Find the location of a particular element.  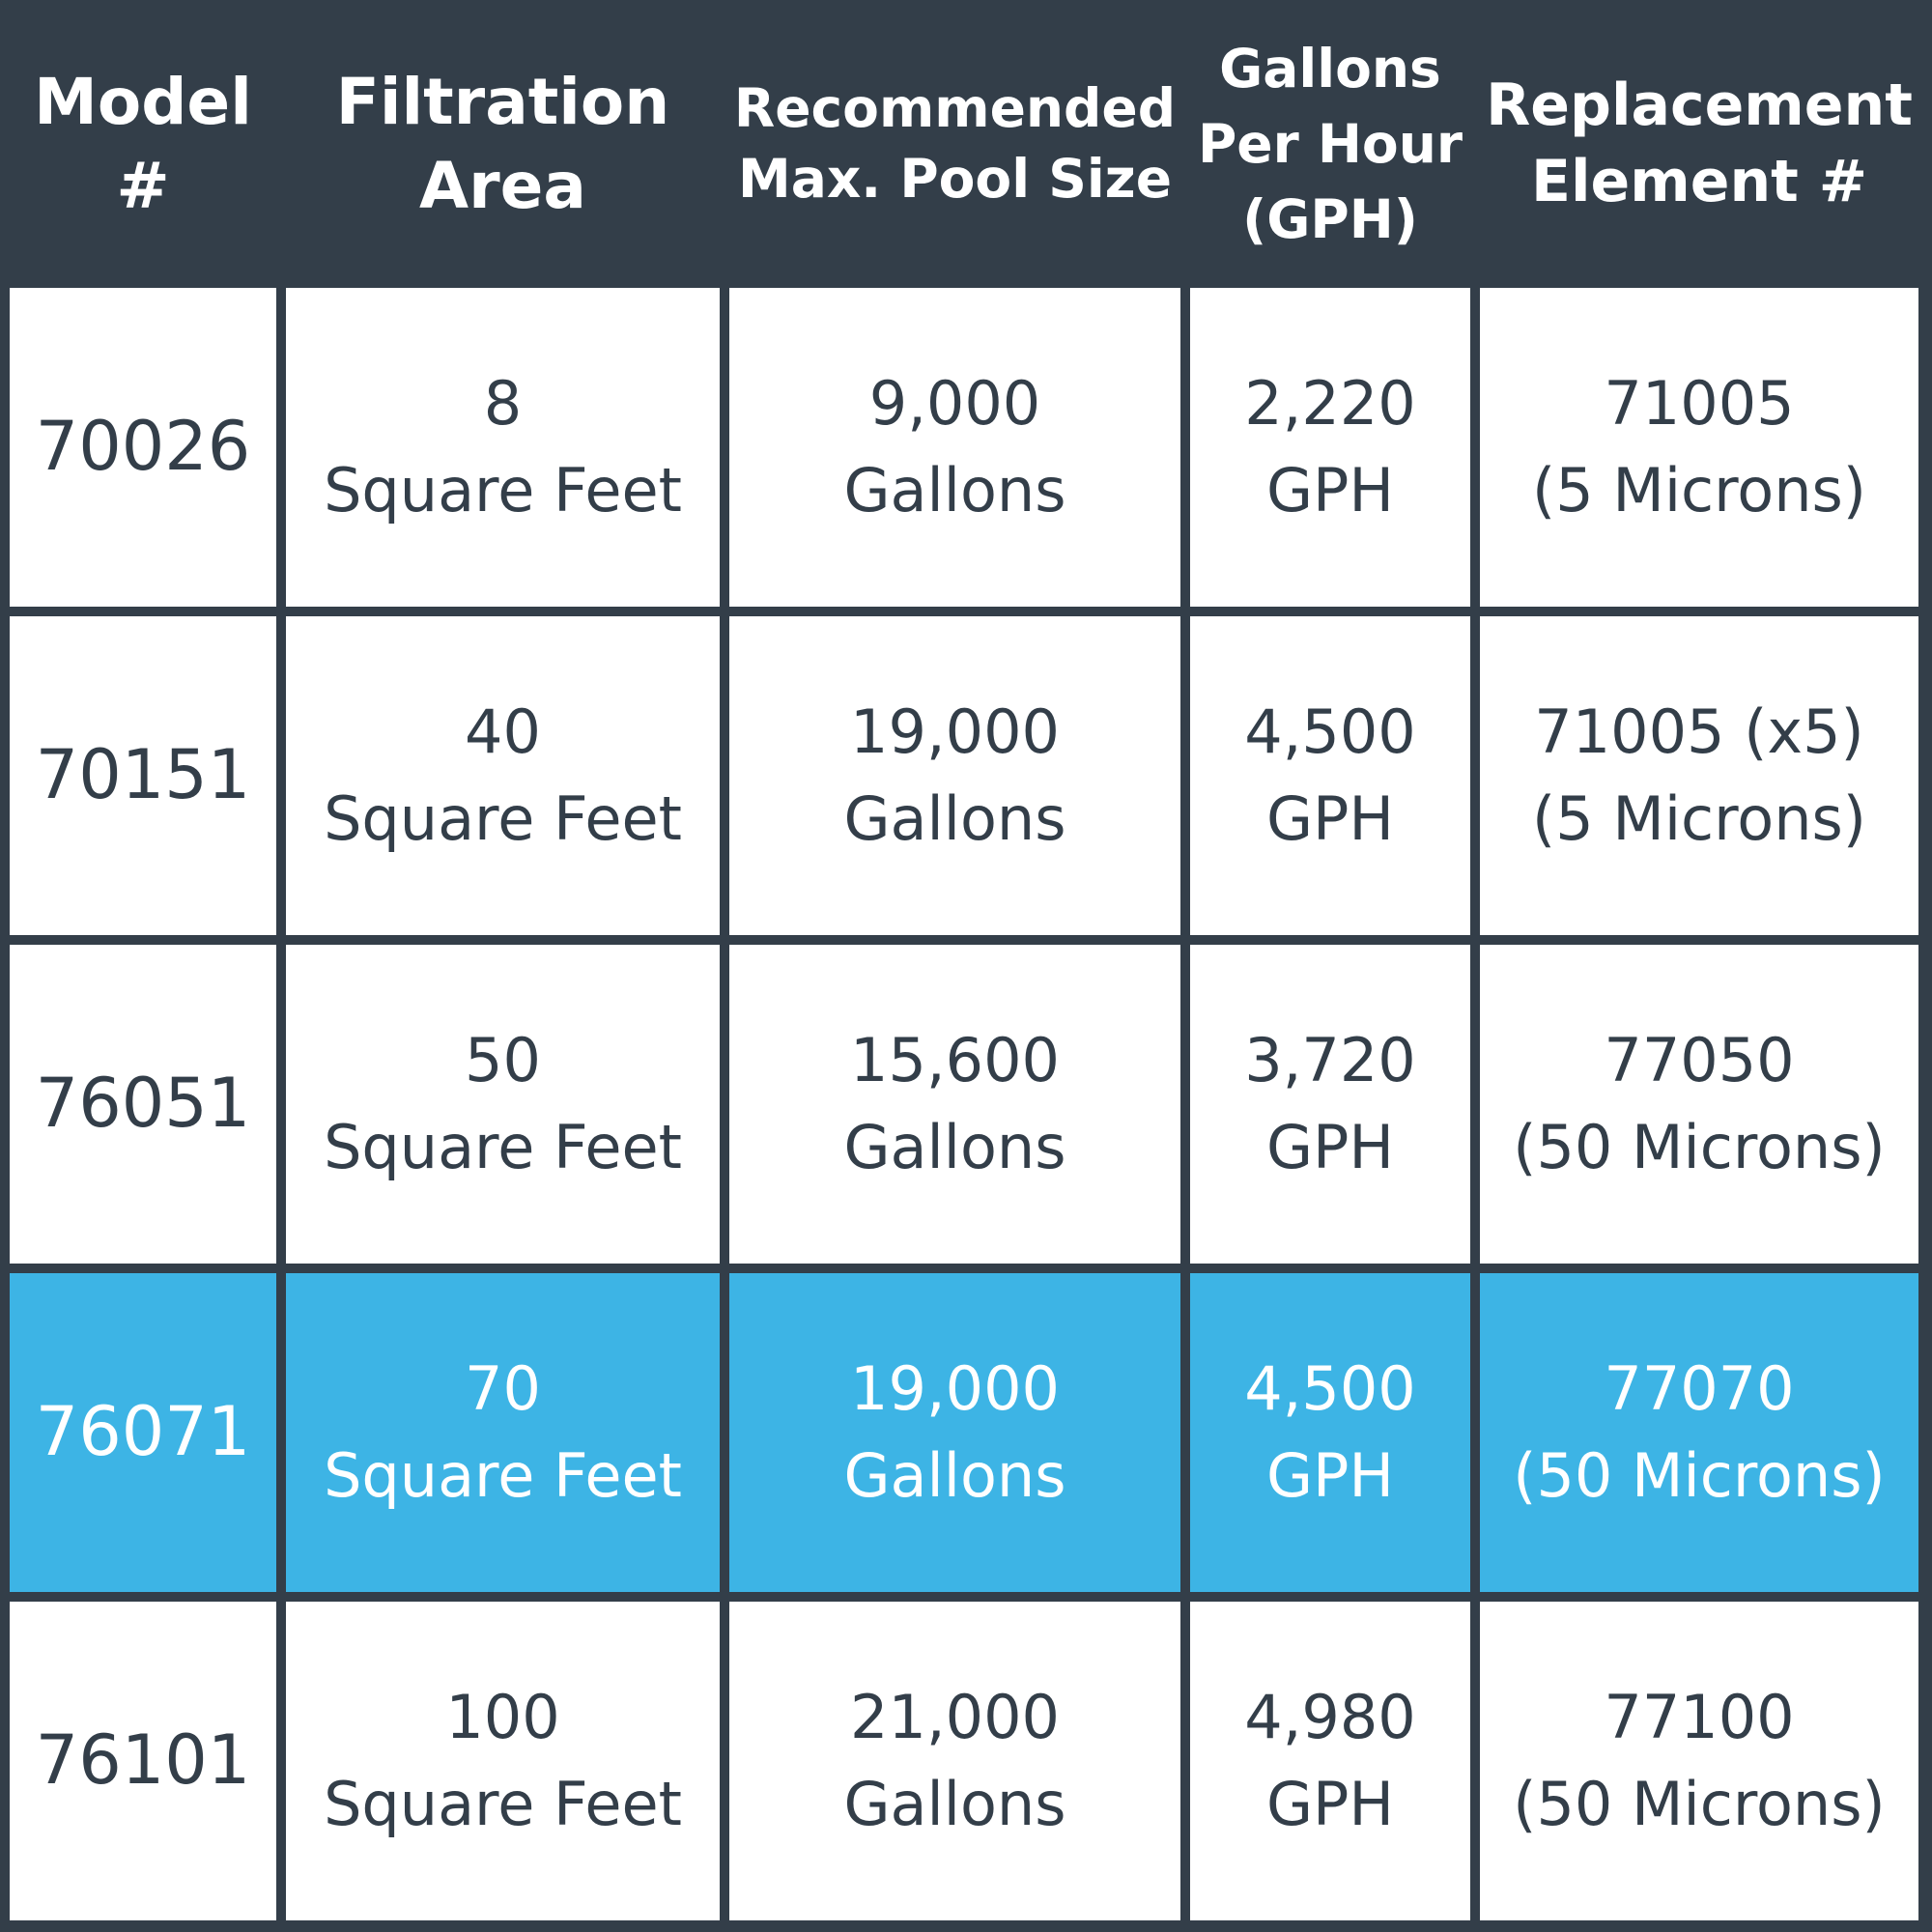

element-number: 71005 is located at coordinates (1699, 404).